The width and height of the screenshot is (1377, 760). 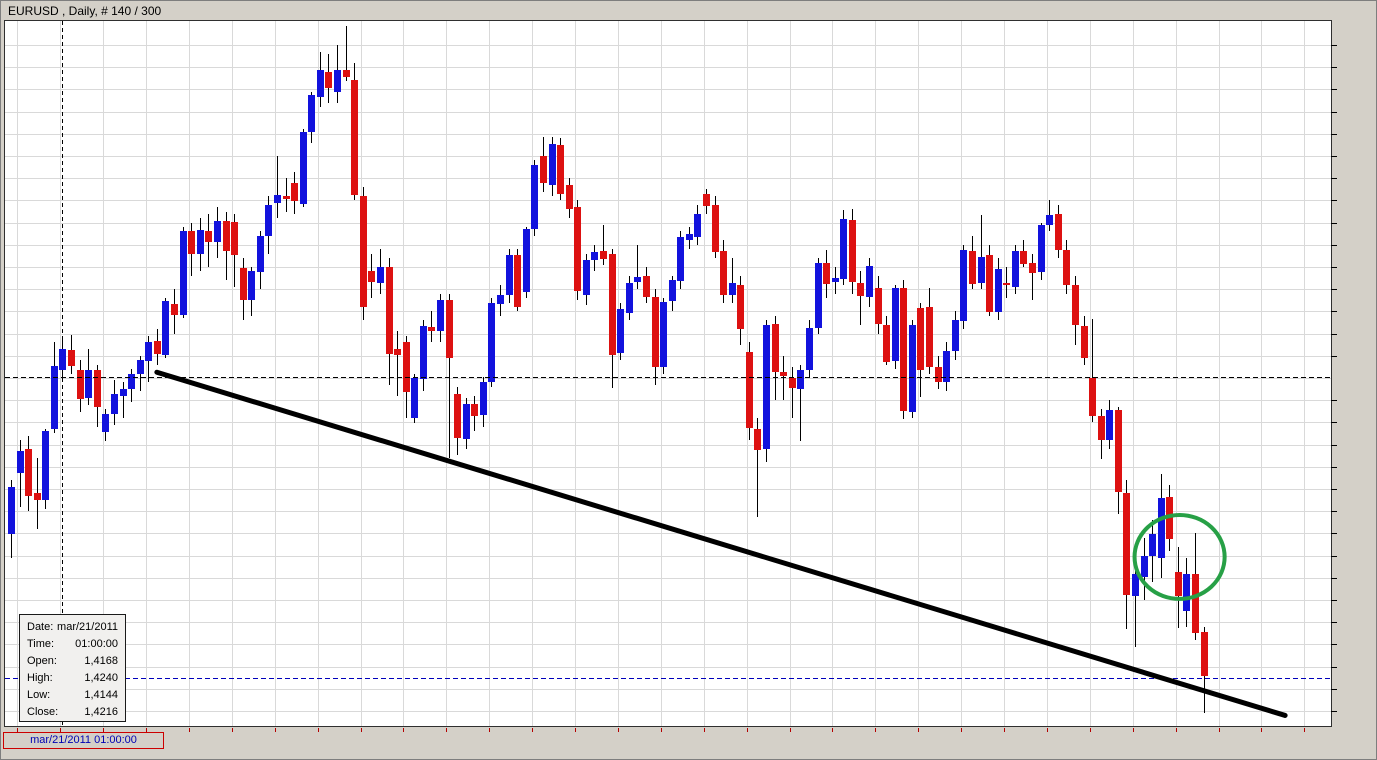 I want to click on tooltip-row-low: Low: 1,4144, so click(x=72, y=694).